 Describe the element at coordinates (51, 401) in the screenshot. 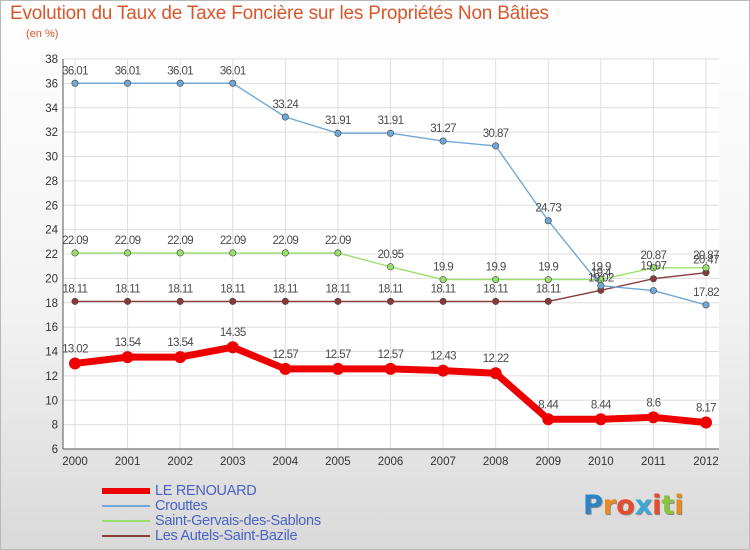

I see `y-tick-label: 10` at that location.